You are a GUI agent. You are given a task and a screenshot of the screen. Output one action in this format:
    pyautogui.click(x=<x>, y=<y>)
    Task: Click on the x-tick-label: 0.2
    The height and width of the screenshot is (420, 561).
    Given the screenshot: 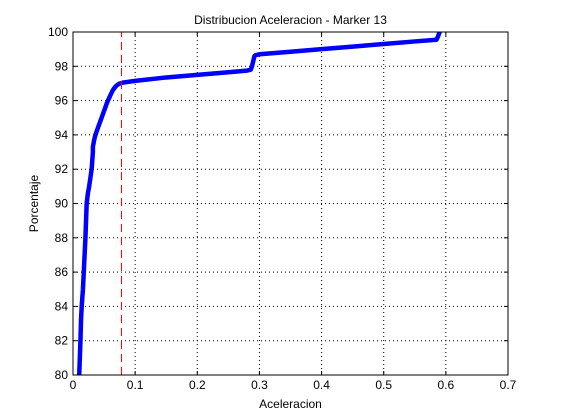 What is the action you would take?
    pyautogui.click(x=197, y=385)
    